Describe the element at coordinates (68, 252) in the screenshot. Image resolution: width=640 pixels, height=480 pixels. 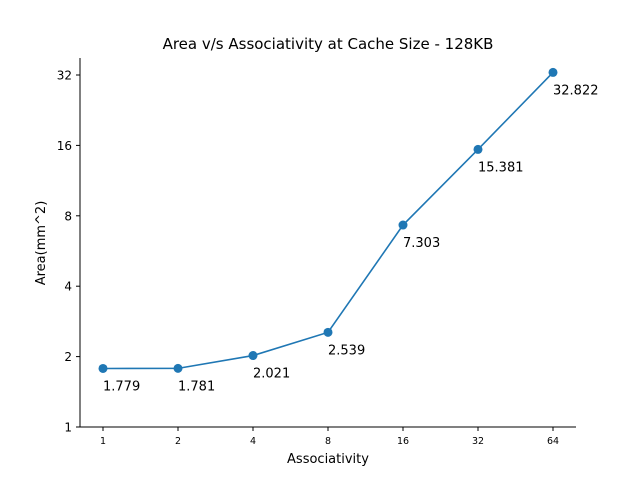
I see `y-ticks: 1 2 4 8 16 32` at that location.